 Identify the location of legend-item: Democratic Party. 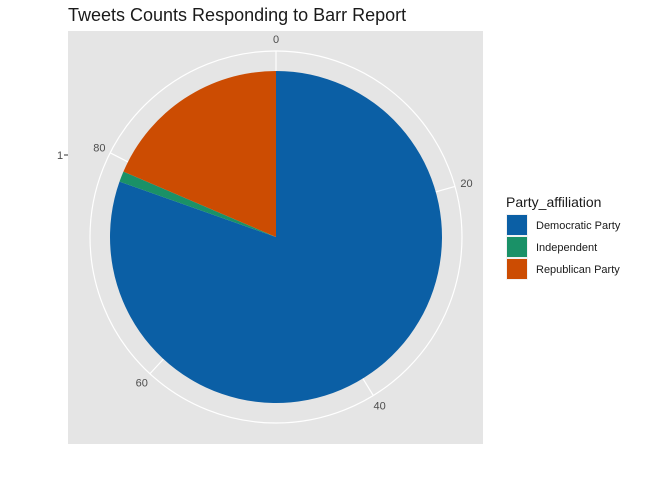
(563, 225).